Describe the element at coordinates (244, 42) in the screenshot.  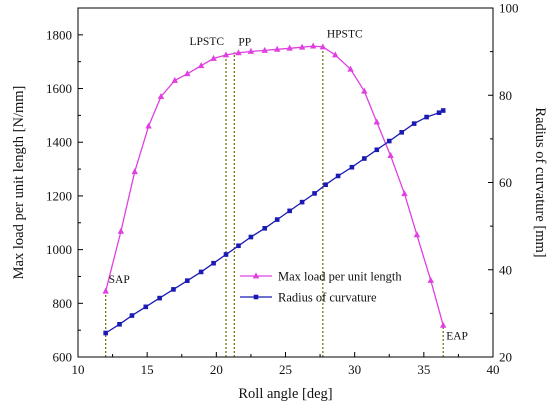
I see `annotation-label: PP` at that location.